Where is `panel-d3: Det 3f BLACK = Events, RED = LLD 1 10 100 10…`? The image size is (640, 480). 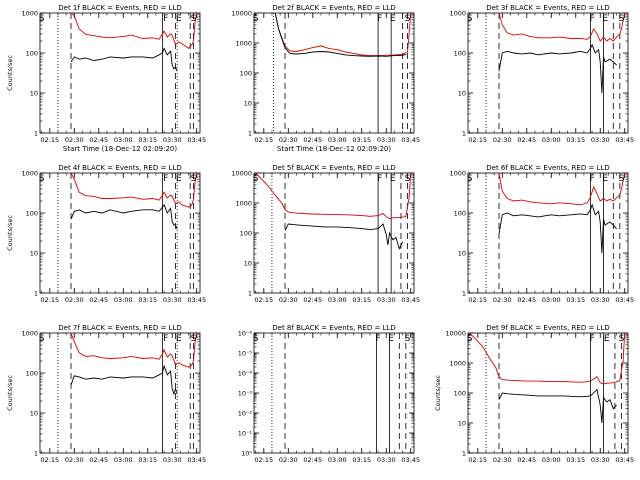
panel-d3: Det 3f BLACK = Events, RED = LLD 1 10 100 10… is located at coordinates (541, 74).